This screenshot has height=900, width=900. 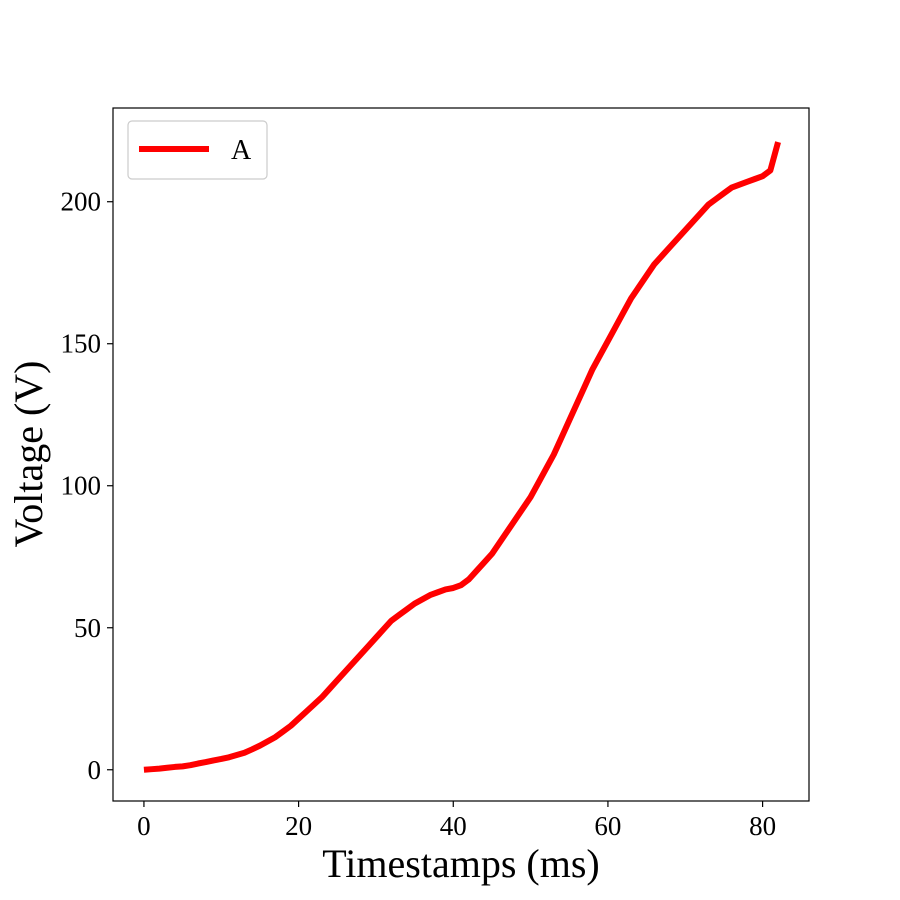 I want to click on y-tick-label: 200, so click(x=81, y=202).